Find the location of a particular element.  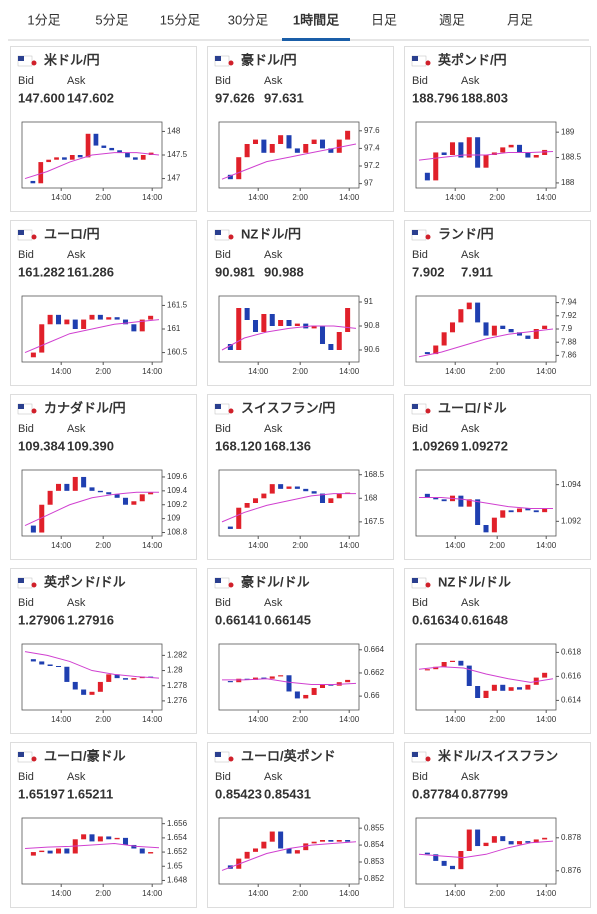

tab: 週足 is located at coordinates (452, 19).